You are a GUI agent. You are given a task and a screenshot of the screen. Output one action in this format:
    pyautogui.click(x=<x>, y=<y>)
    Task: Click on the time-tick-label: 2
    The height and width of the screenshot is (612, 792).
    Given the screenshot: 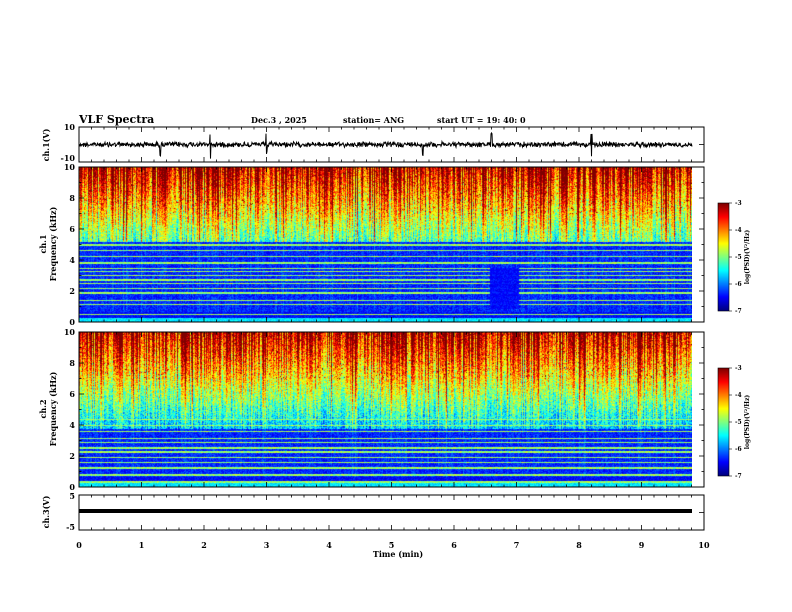 What is the action you would take?
    pyautogui.click(x=204, y=545)
    